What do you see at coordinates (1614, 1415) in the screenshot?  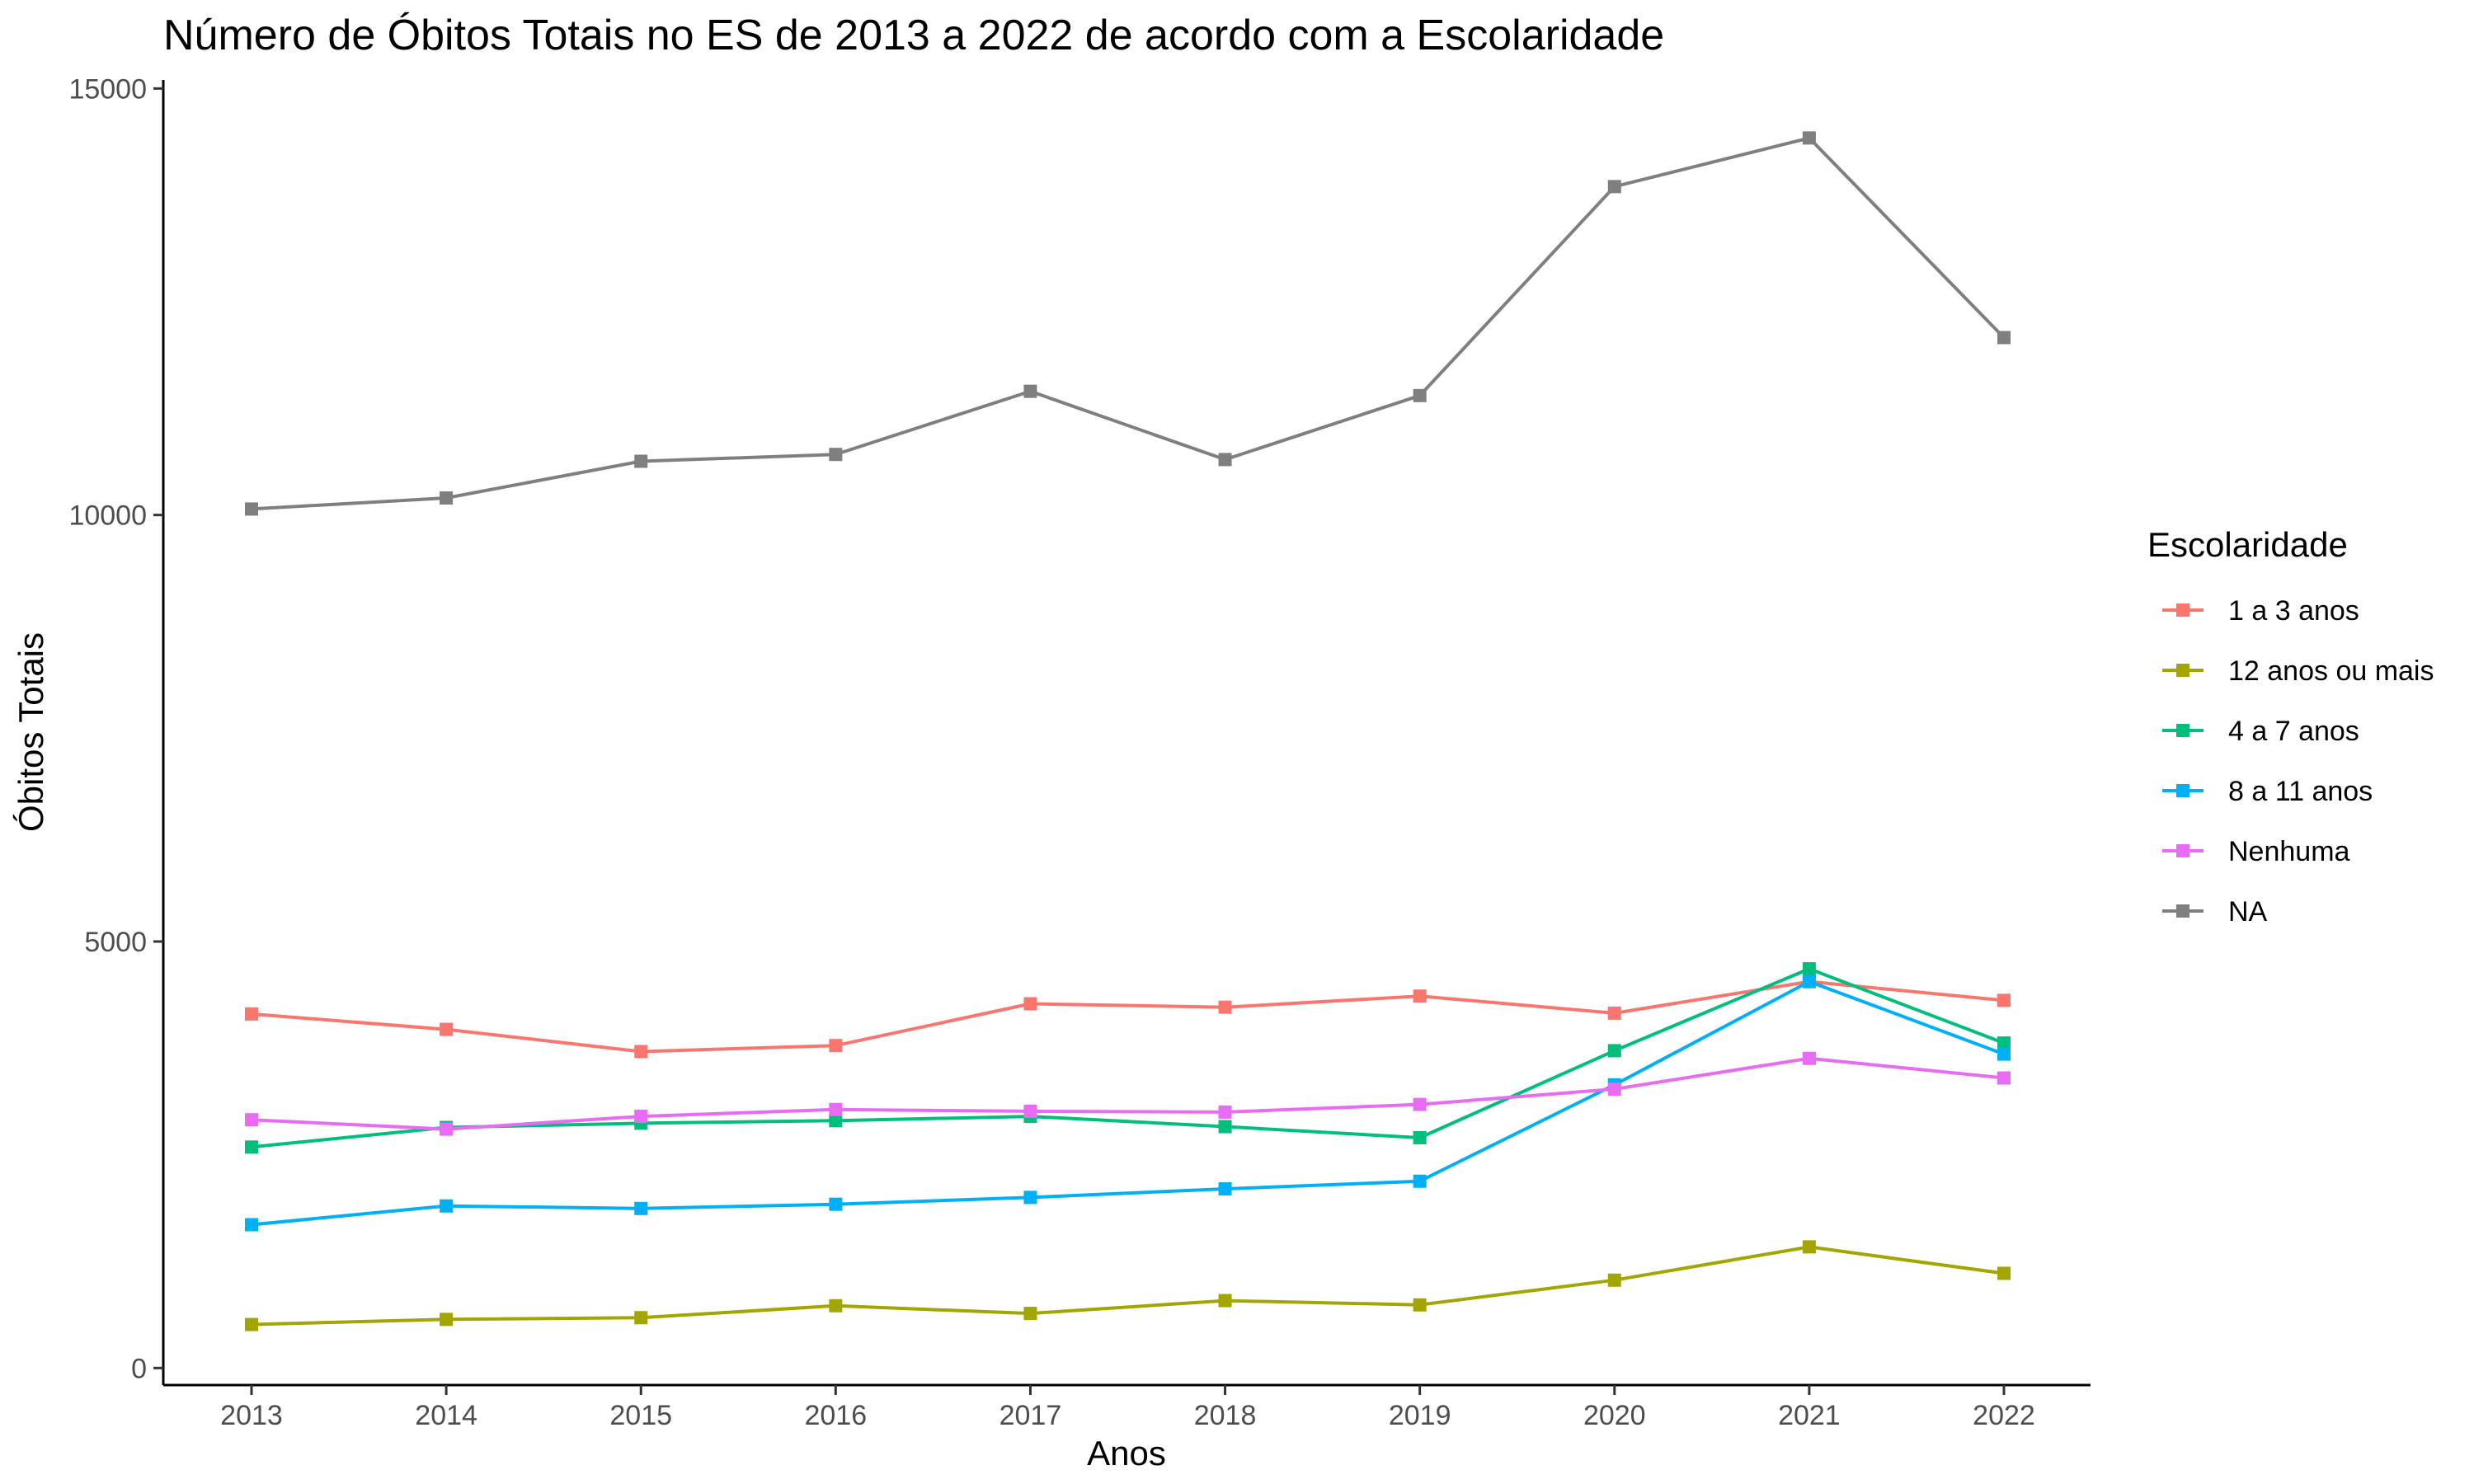 I see `x-tick-label: 2020` at bounding box center [1614, 1415].